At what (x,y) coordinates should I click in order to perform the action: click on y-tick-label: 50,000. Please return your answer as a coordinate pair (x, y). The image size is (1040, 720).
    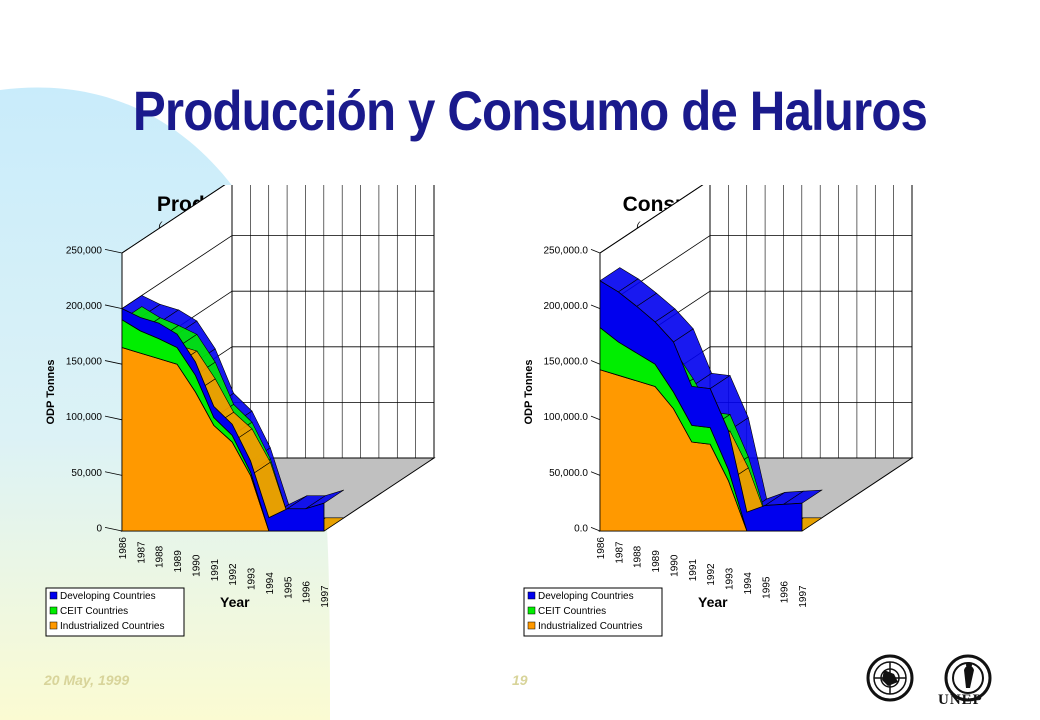
    Looking at the image, I should click on (86, 473).